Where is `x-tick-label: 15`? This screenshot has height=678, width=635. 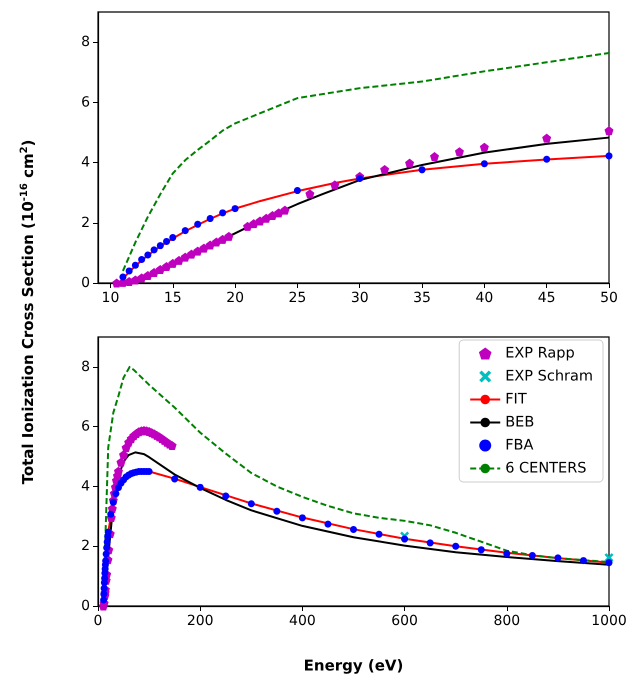 x-tick-label: 15 is located at coordinates (173, 298).